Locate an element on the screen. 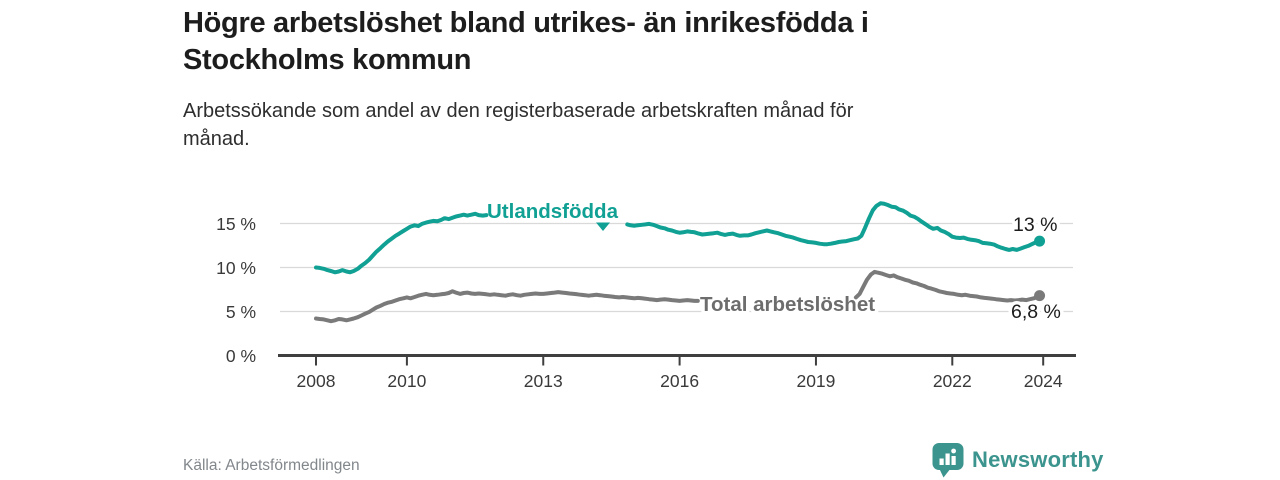 This screenshot has height=480, width=1280. x-axis-label: 2008 is located at coordinates (316, 381).